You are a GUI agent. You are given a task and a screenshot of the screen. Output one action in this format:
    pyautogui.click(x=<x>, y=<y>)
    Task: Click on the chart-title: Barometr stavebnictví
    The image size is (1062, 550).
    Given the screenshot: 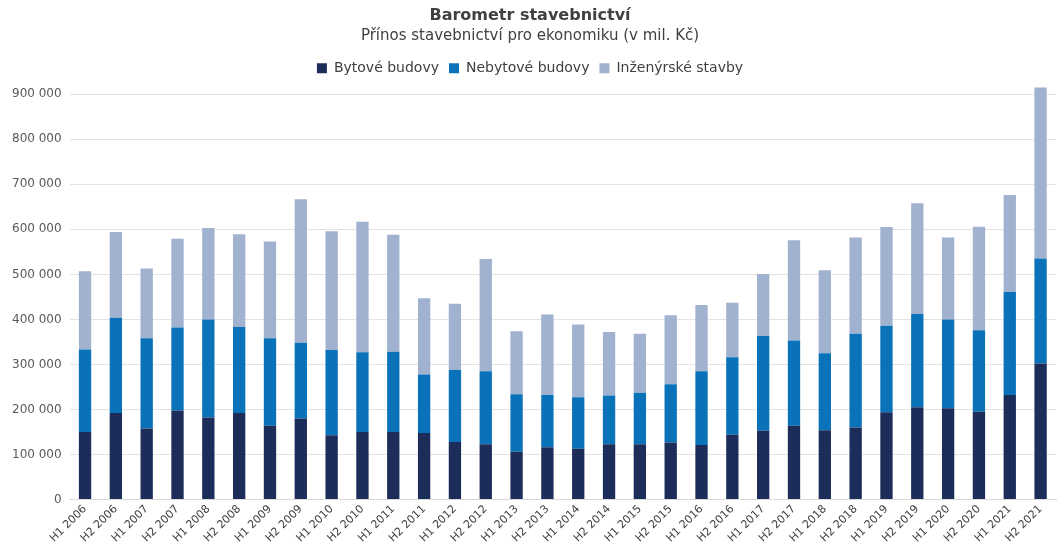 What is the action you would take?
    pyautogui.click(x=531, y=14)
    